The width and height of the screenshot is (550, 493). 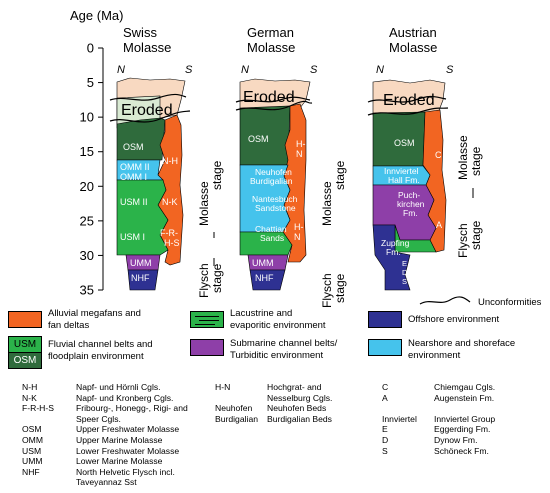 What do you see at coordinates (404, 263) in the screenshot?
I see `austrian-e-label: E` at bounding box center [404, 263].